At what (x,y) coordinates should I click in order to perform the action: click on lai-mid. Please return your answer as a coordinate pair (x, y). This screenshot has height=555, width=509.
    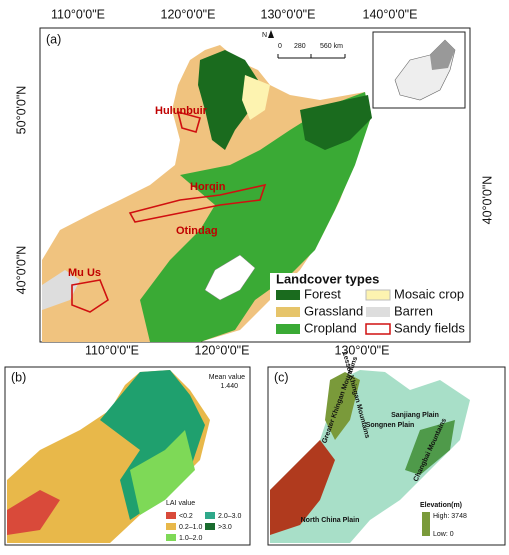
    Looking at the image, I should click on (162, 472).